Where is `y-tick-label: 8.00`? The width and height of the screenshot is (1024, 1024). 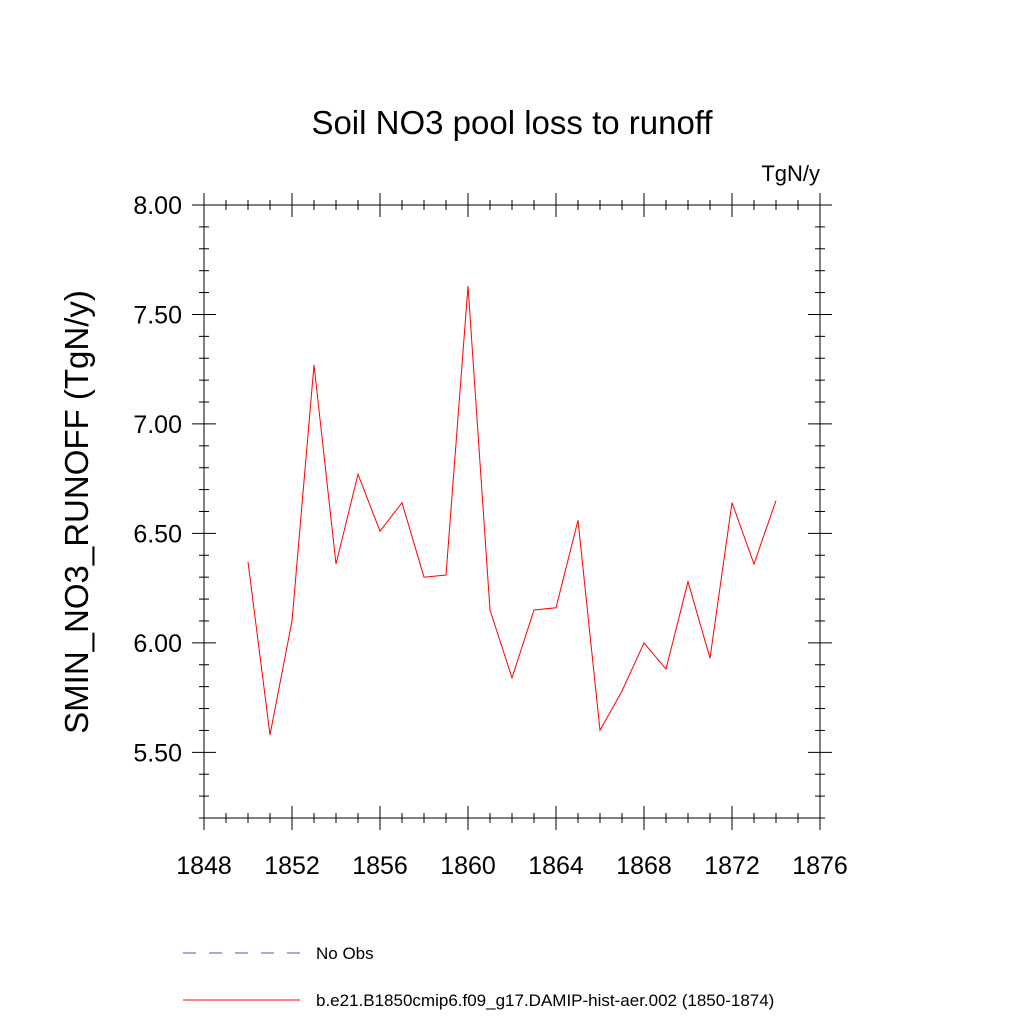 y-tick-label: 8.00 is located at coordinates (157, 206).